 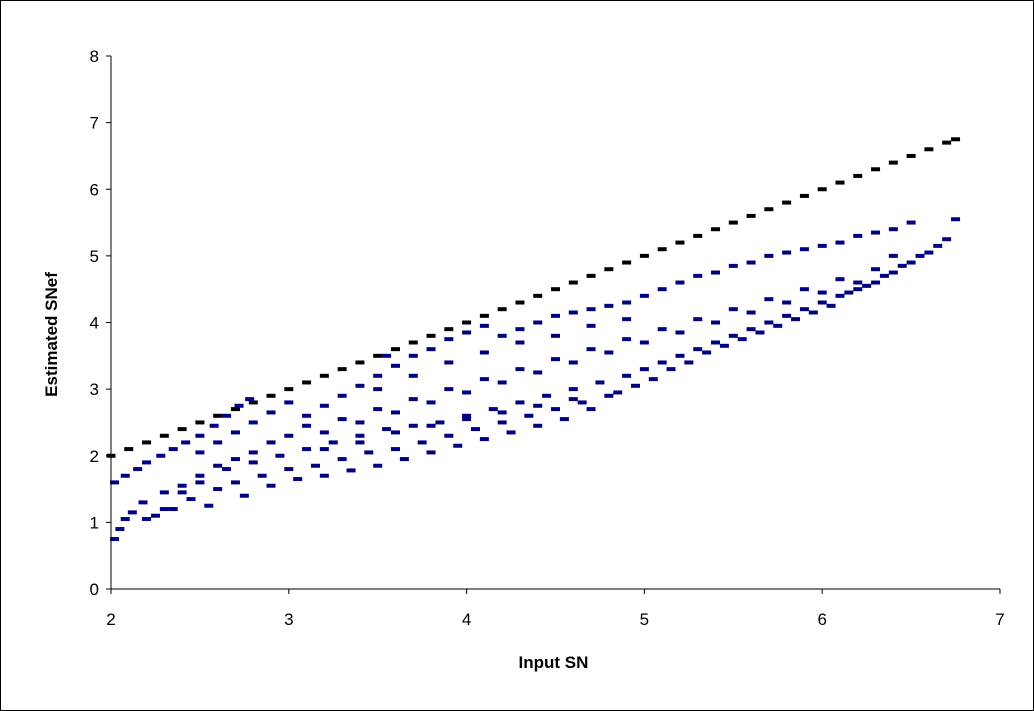 I want to click on y-tick-label: 4, so click(x=94, y=323).